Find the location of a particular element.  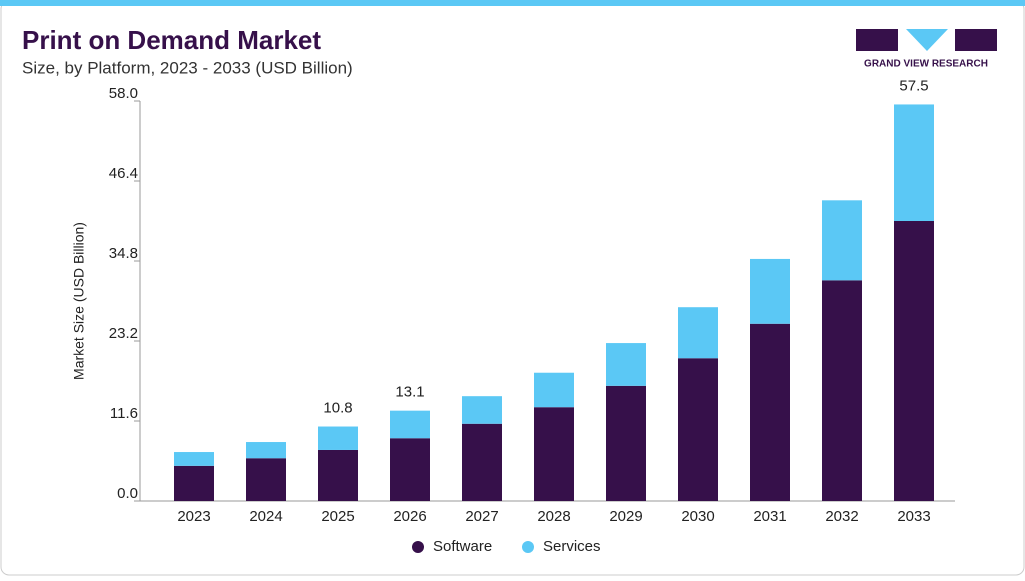

top-band is located at coordinates (512, 3).